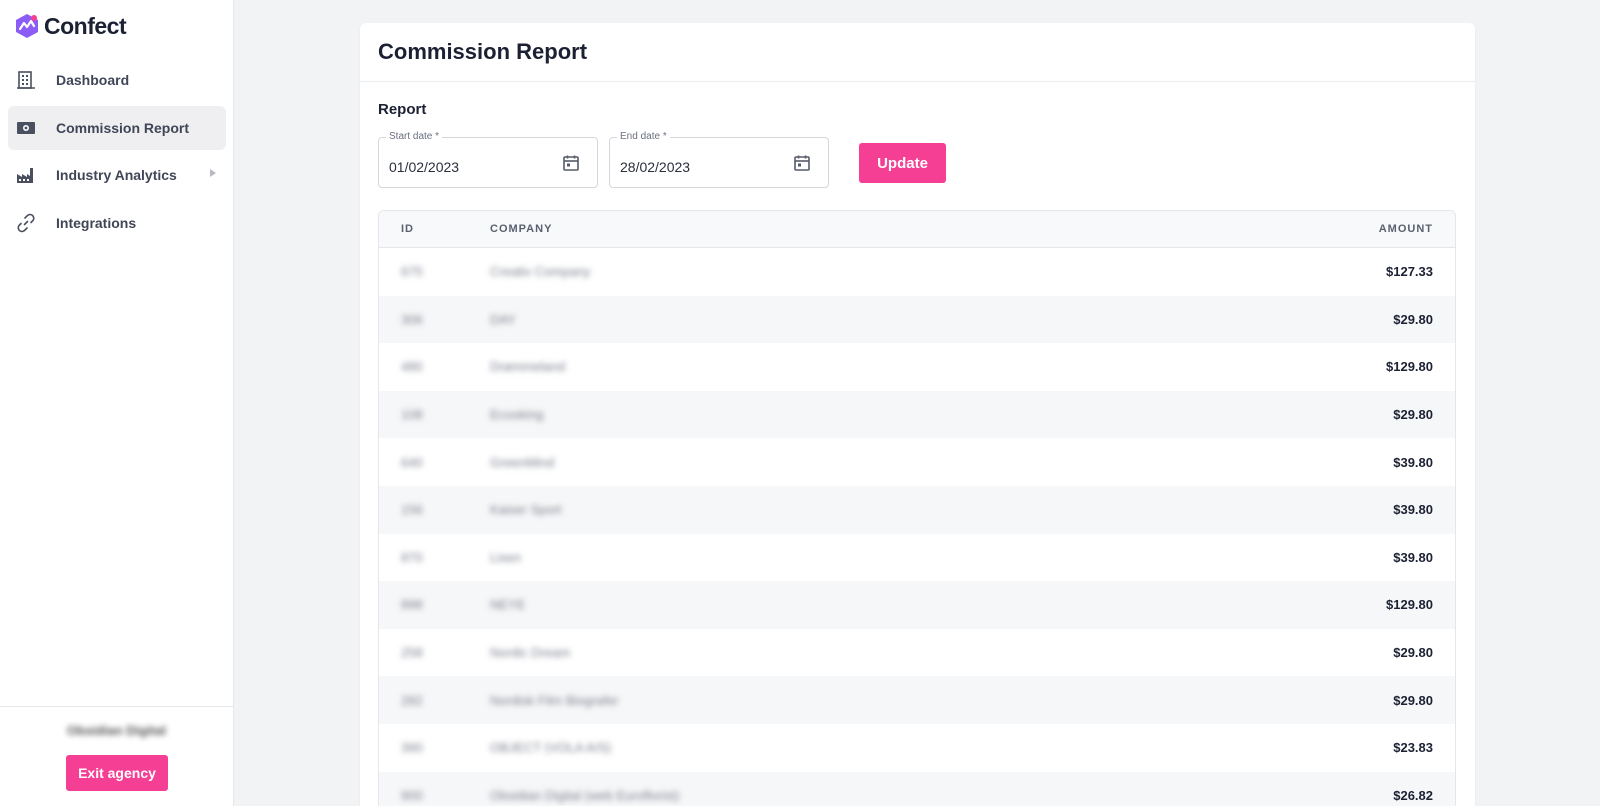 Image resolution: width=1600 pixels, height=806 pixels. Describe the element at coordinates (522, 462) in the screenshot. I see `cell-company: GreenMind` at that location.